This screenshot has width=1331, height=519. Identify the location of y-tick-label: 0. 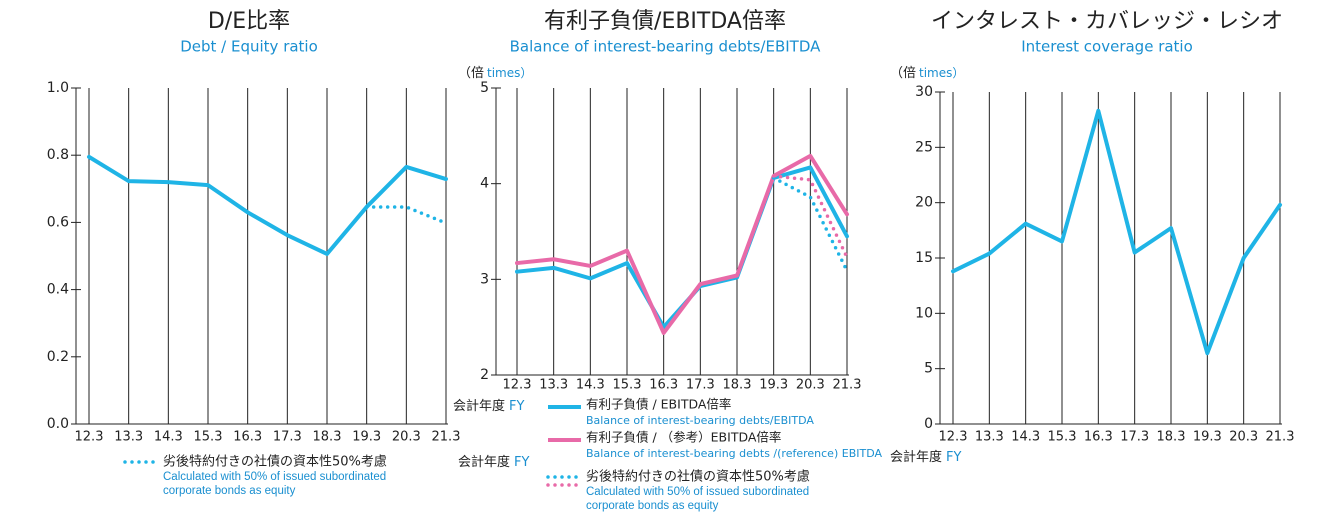
(928, 424).